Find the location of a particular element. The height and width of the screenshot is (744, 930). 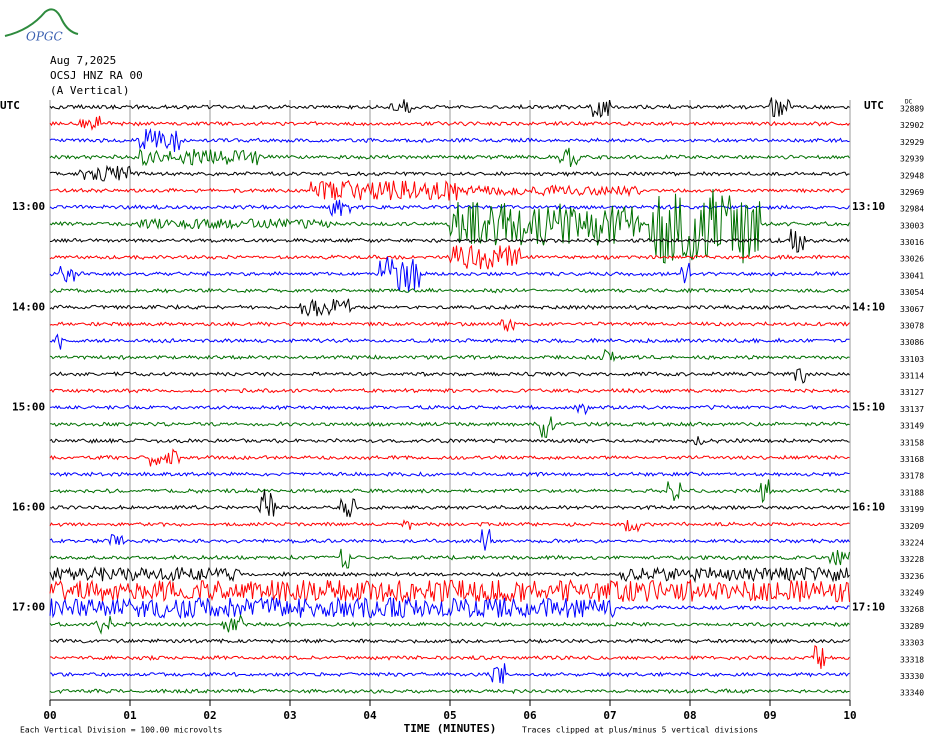

x-tick-label: 06 is located at coordinates (530, 715).